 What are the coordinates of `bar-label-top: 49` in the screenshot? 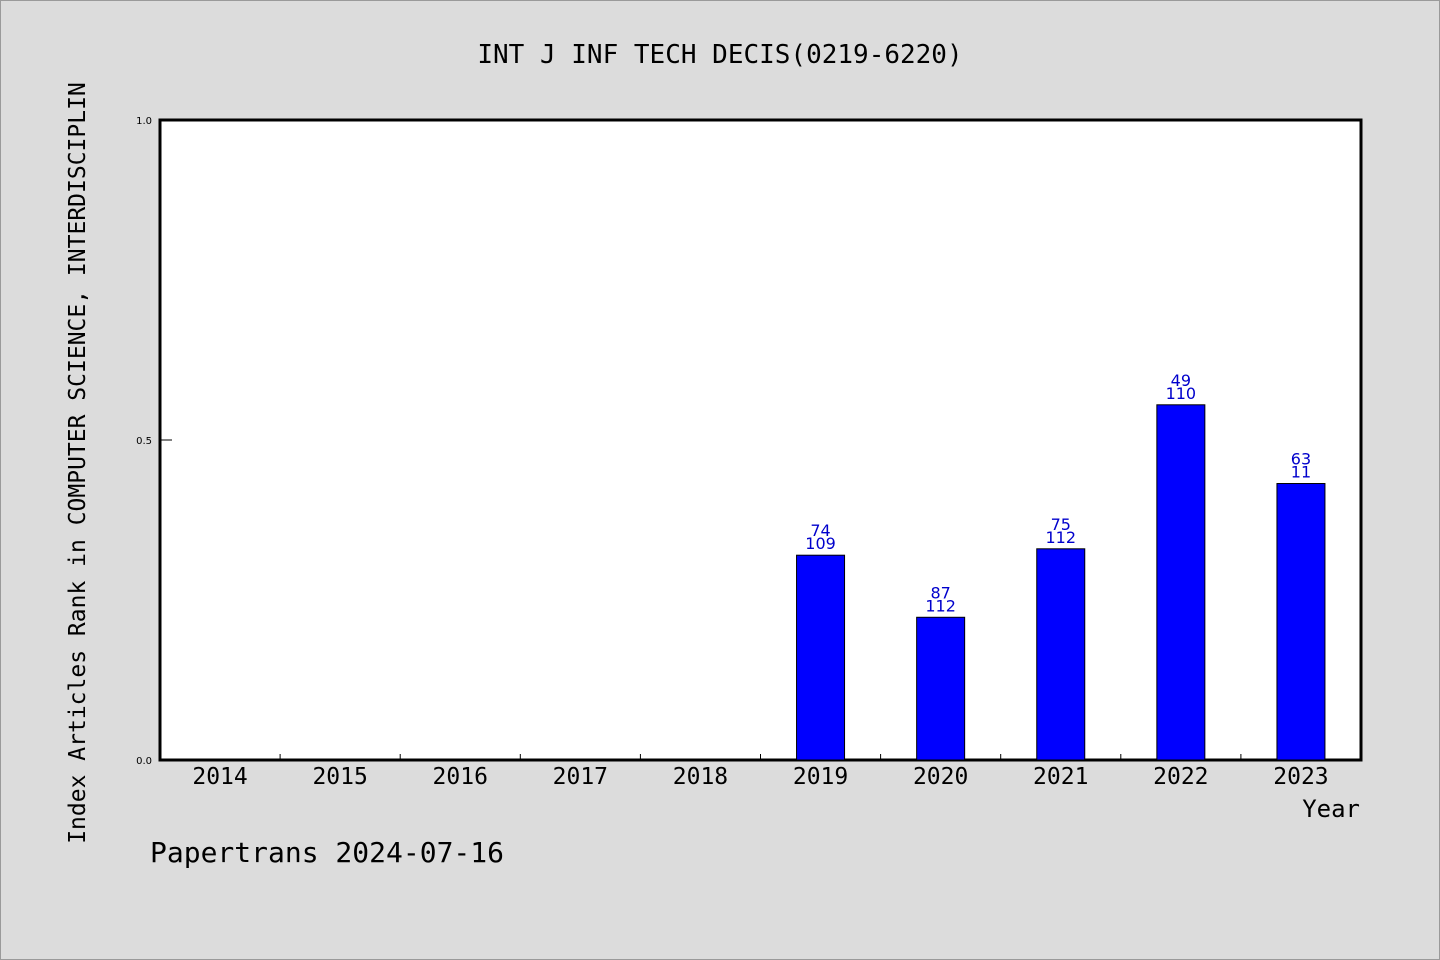 It's located at (1181, 380).